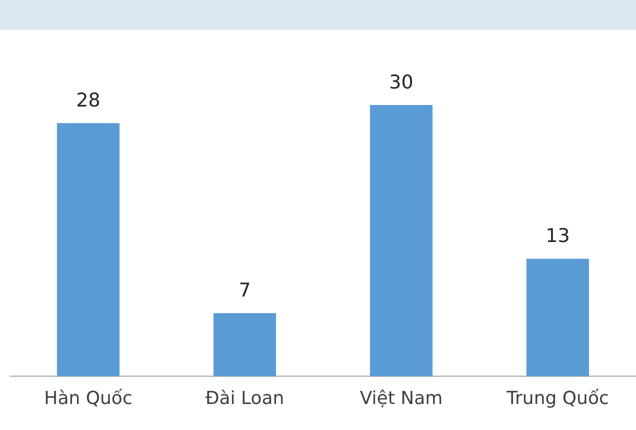 The image size is (636, 430). What do you see at coordinates (88, 101) in the screenshot?
I see `data-label: 28` at bounding box center [88, 101].